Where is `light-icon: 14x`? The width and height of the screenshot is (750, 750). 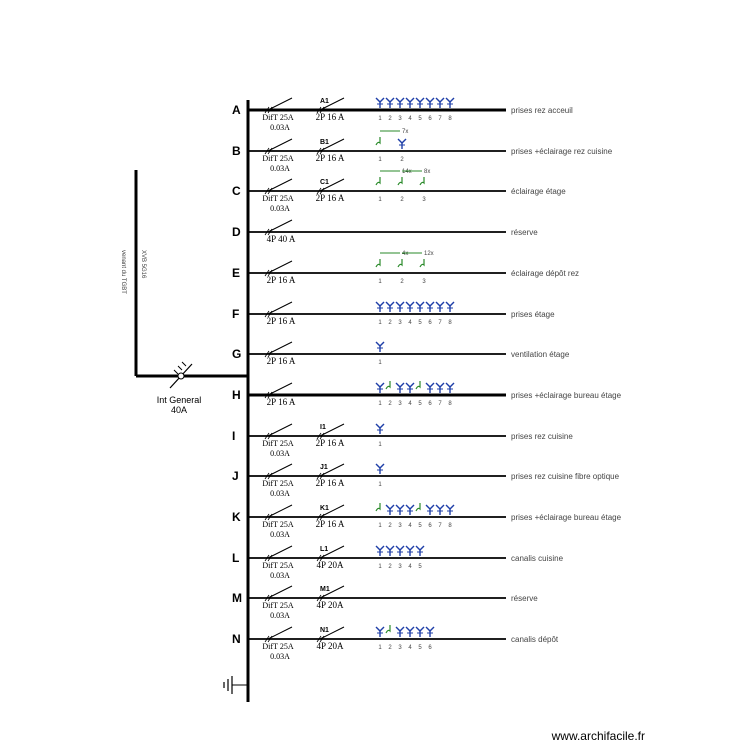
light-icon: 14x is located at coordinates (393, 177).